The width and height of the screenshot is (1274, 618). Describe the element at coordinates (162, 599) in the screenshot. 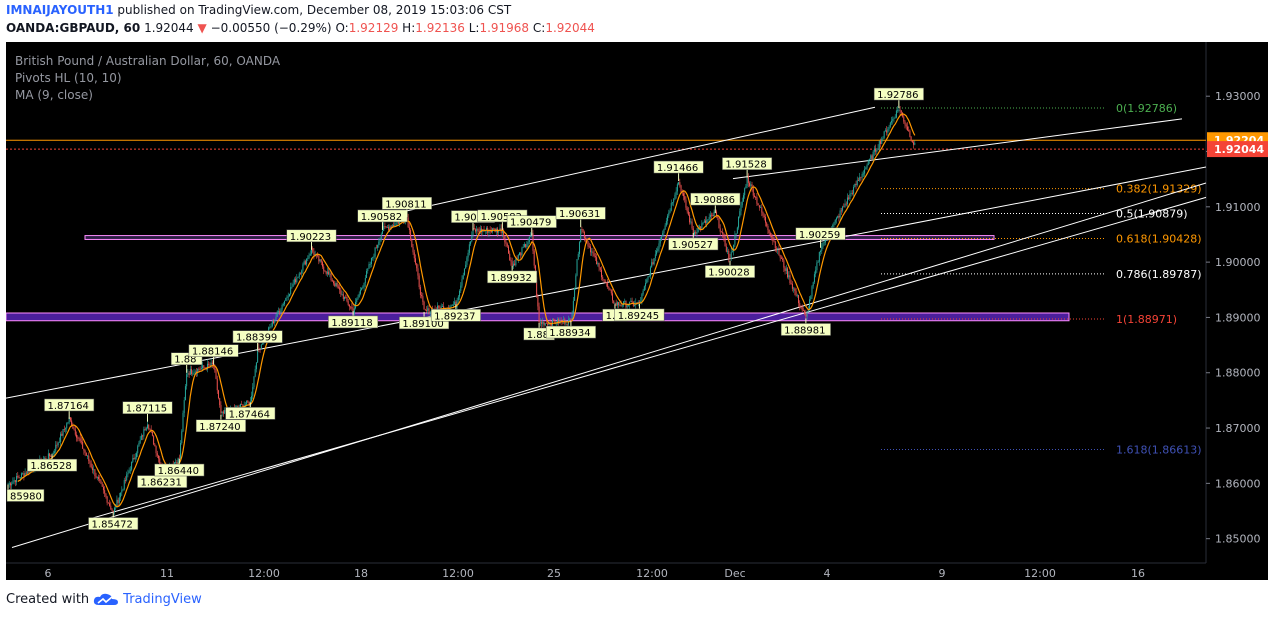

I see `tradingview-link: TradingView` at that location.